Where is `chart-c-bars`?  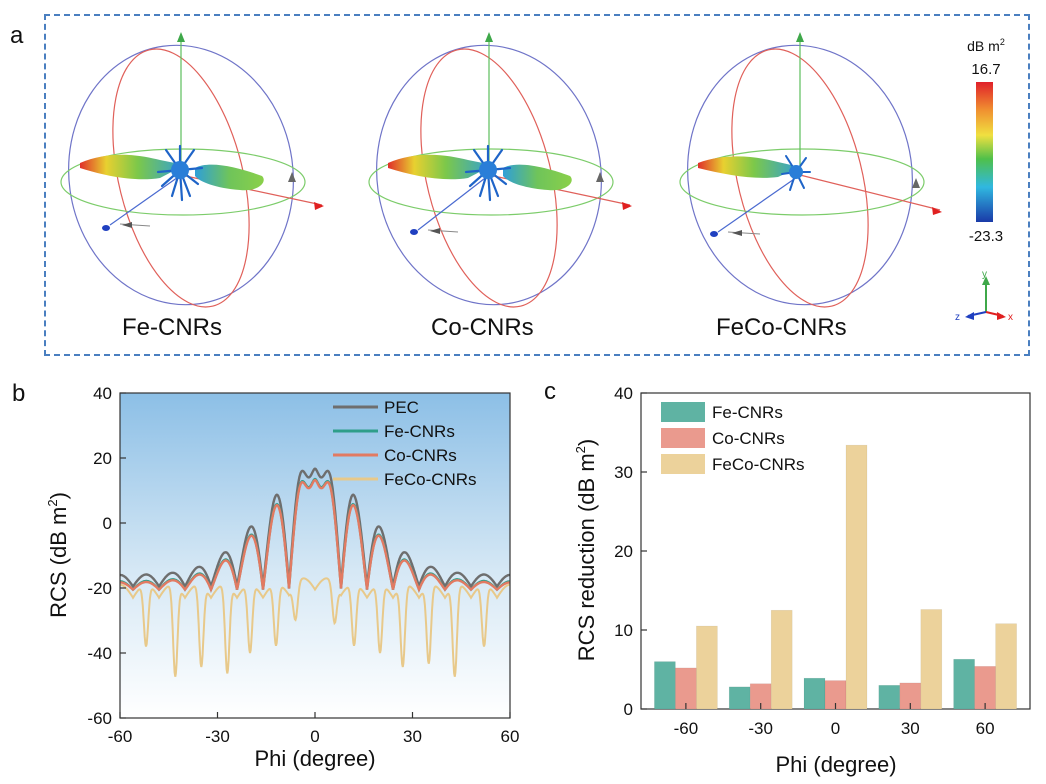 chart-c-bars is located at coordinates (835, 577).